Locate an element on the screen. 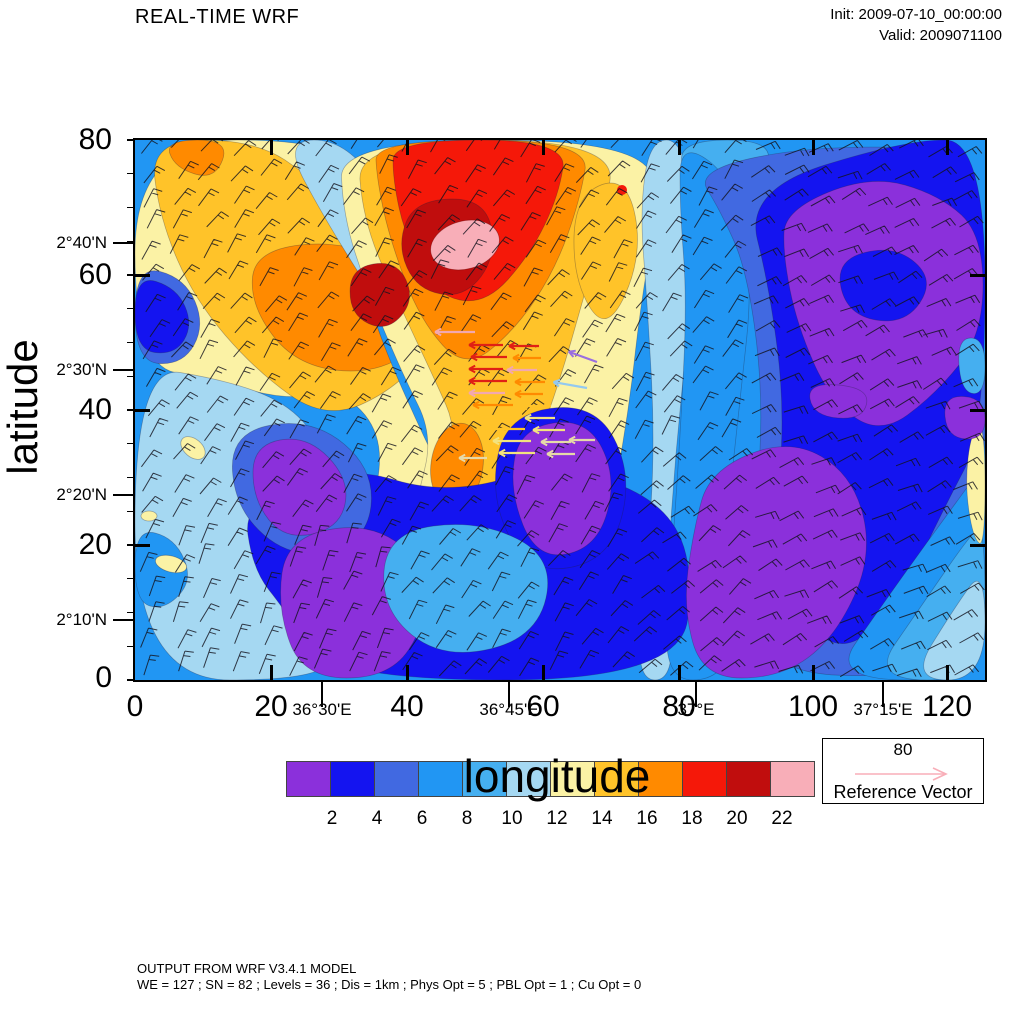  y-axis-geo-label: 2°30'N is located at coordinates (81, 369).